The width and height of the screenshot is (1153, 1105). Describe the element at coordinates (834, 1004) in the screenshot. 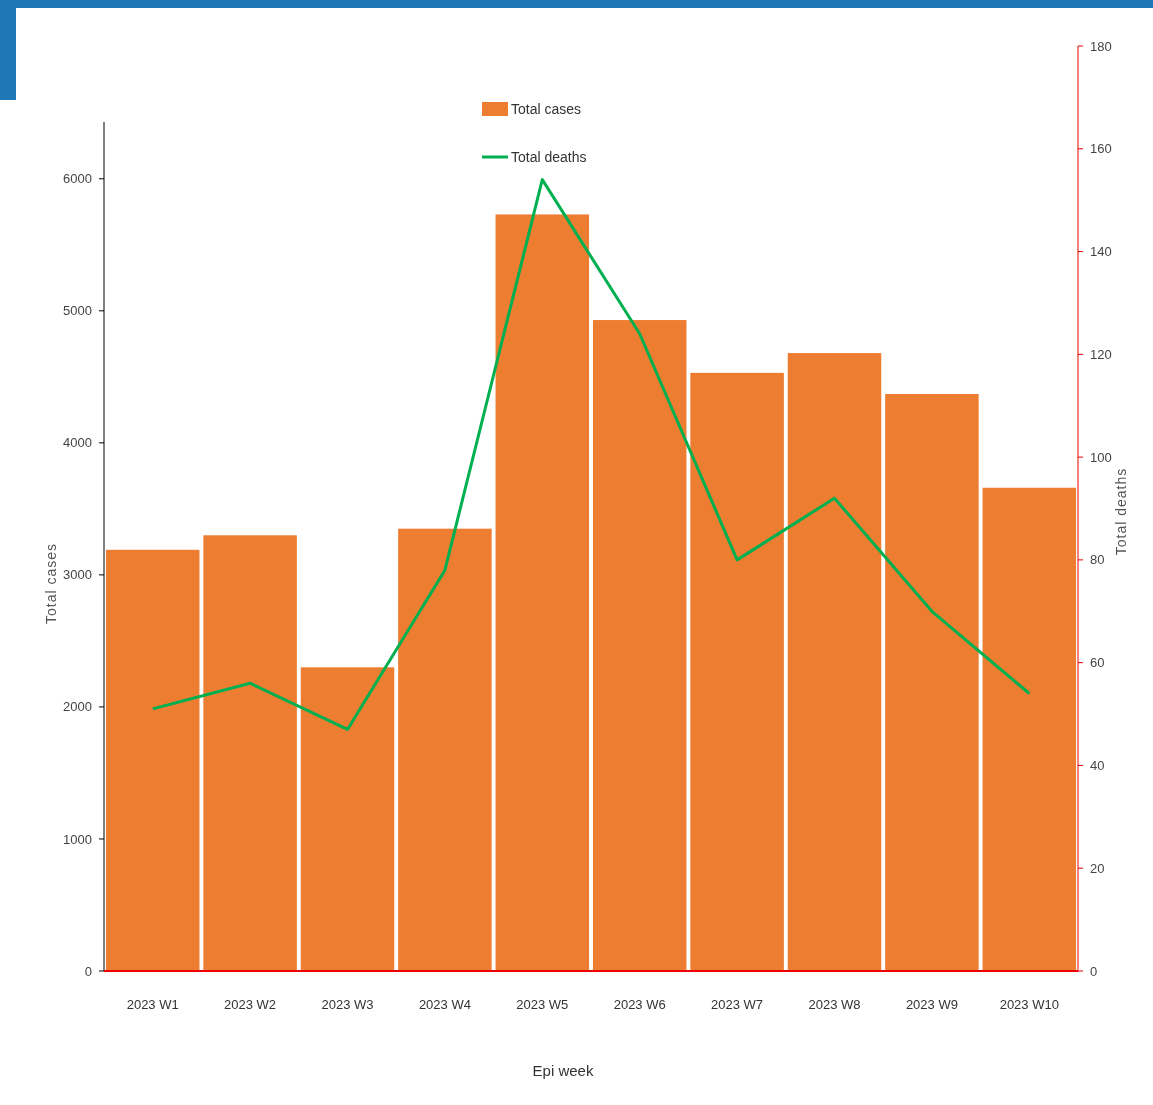

I see `x-tick-label: 2023 W8` at that location.